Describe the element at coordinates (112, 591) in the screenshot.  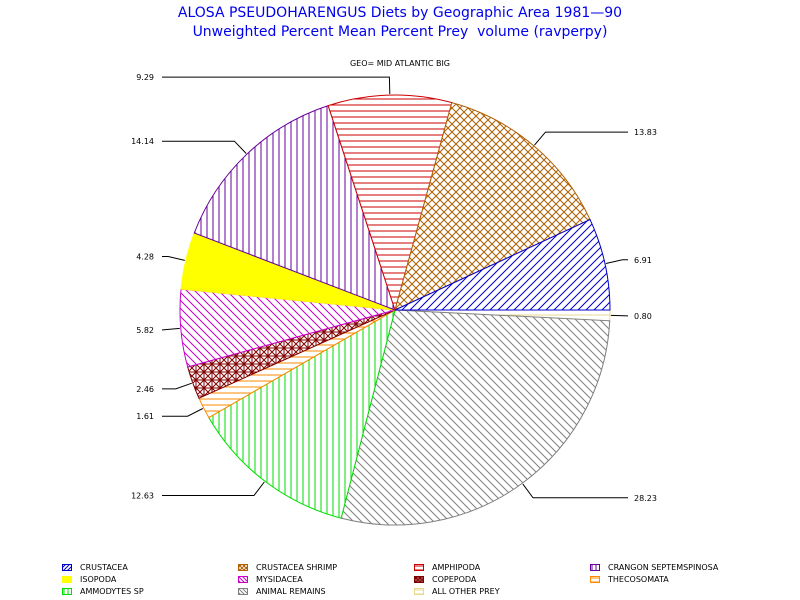
I see `legend-label: AMMODYTES SP` at that location.